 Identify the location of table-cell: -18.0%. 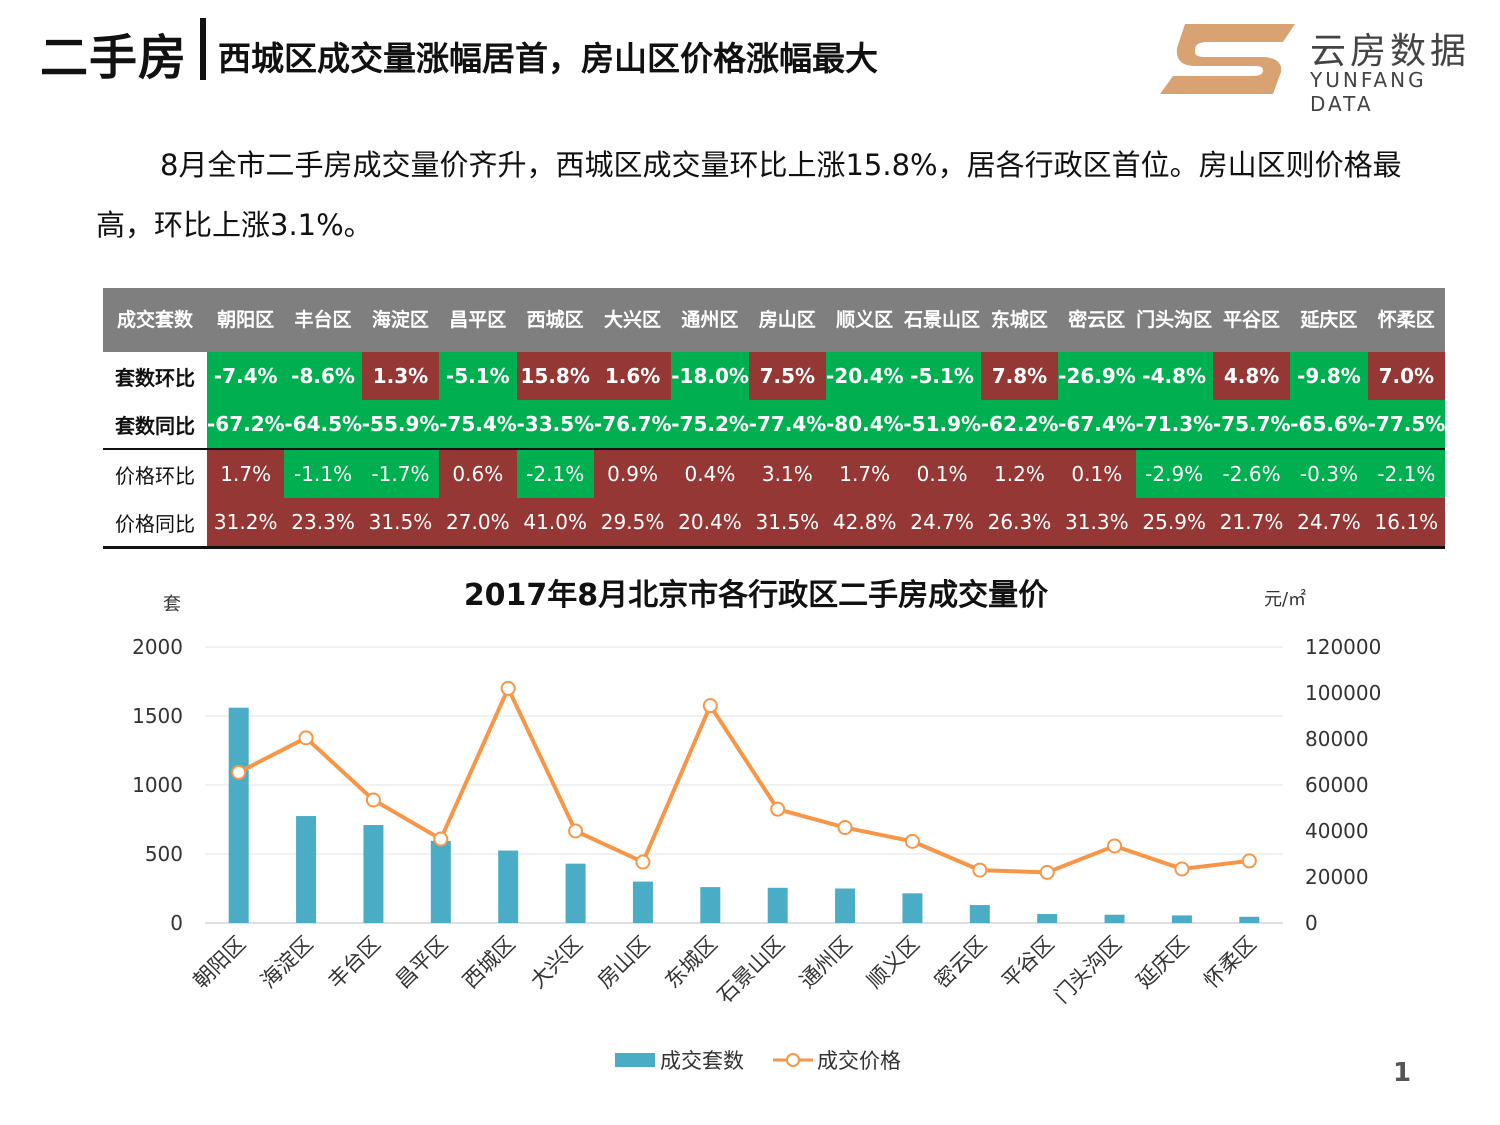
(710, 376).